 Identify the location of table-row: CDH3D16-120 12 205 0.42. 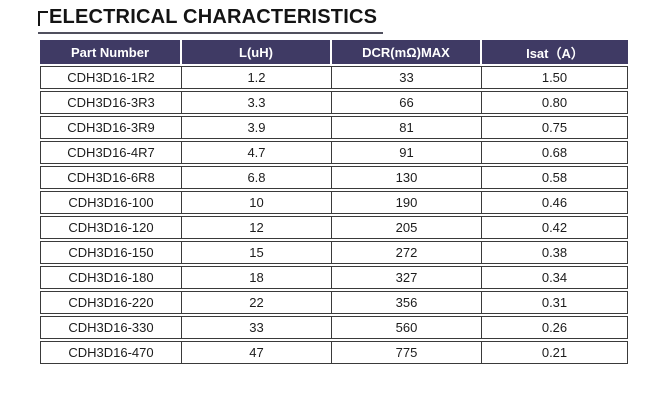
(334, 227).